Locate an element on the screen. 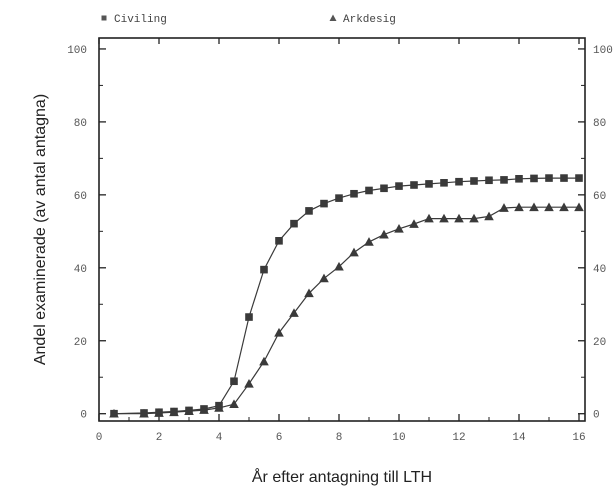 The width and height of the screenshot is (614, 493). y-tick-label: 40 is located at coordinates (80, 270).